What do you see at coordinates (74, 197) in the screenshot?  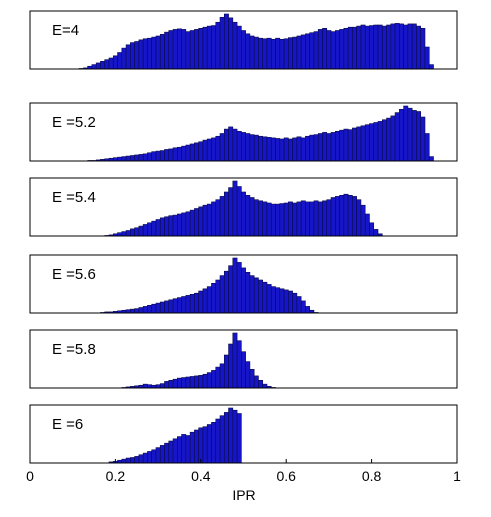 I see `panel-label: E =5.4` at bounding box center [74, 197].